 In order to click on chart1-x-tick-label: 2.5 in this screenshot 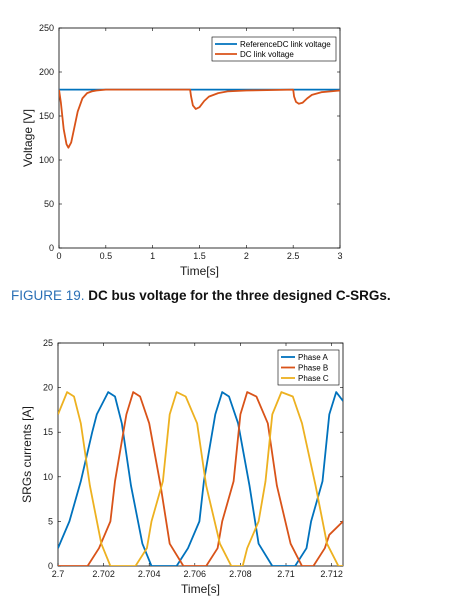, I will do `click(293, 256)`.